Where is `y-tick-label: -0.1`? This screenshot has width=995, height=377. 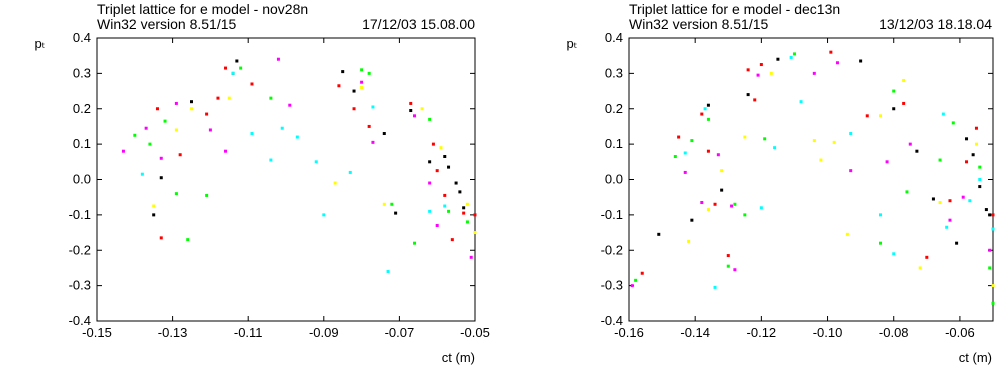 y-tick-label: -0.1 is located at coordinates (80, 214).